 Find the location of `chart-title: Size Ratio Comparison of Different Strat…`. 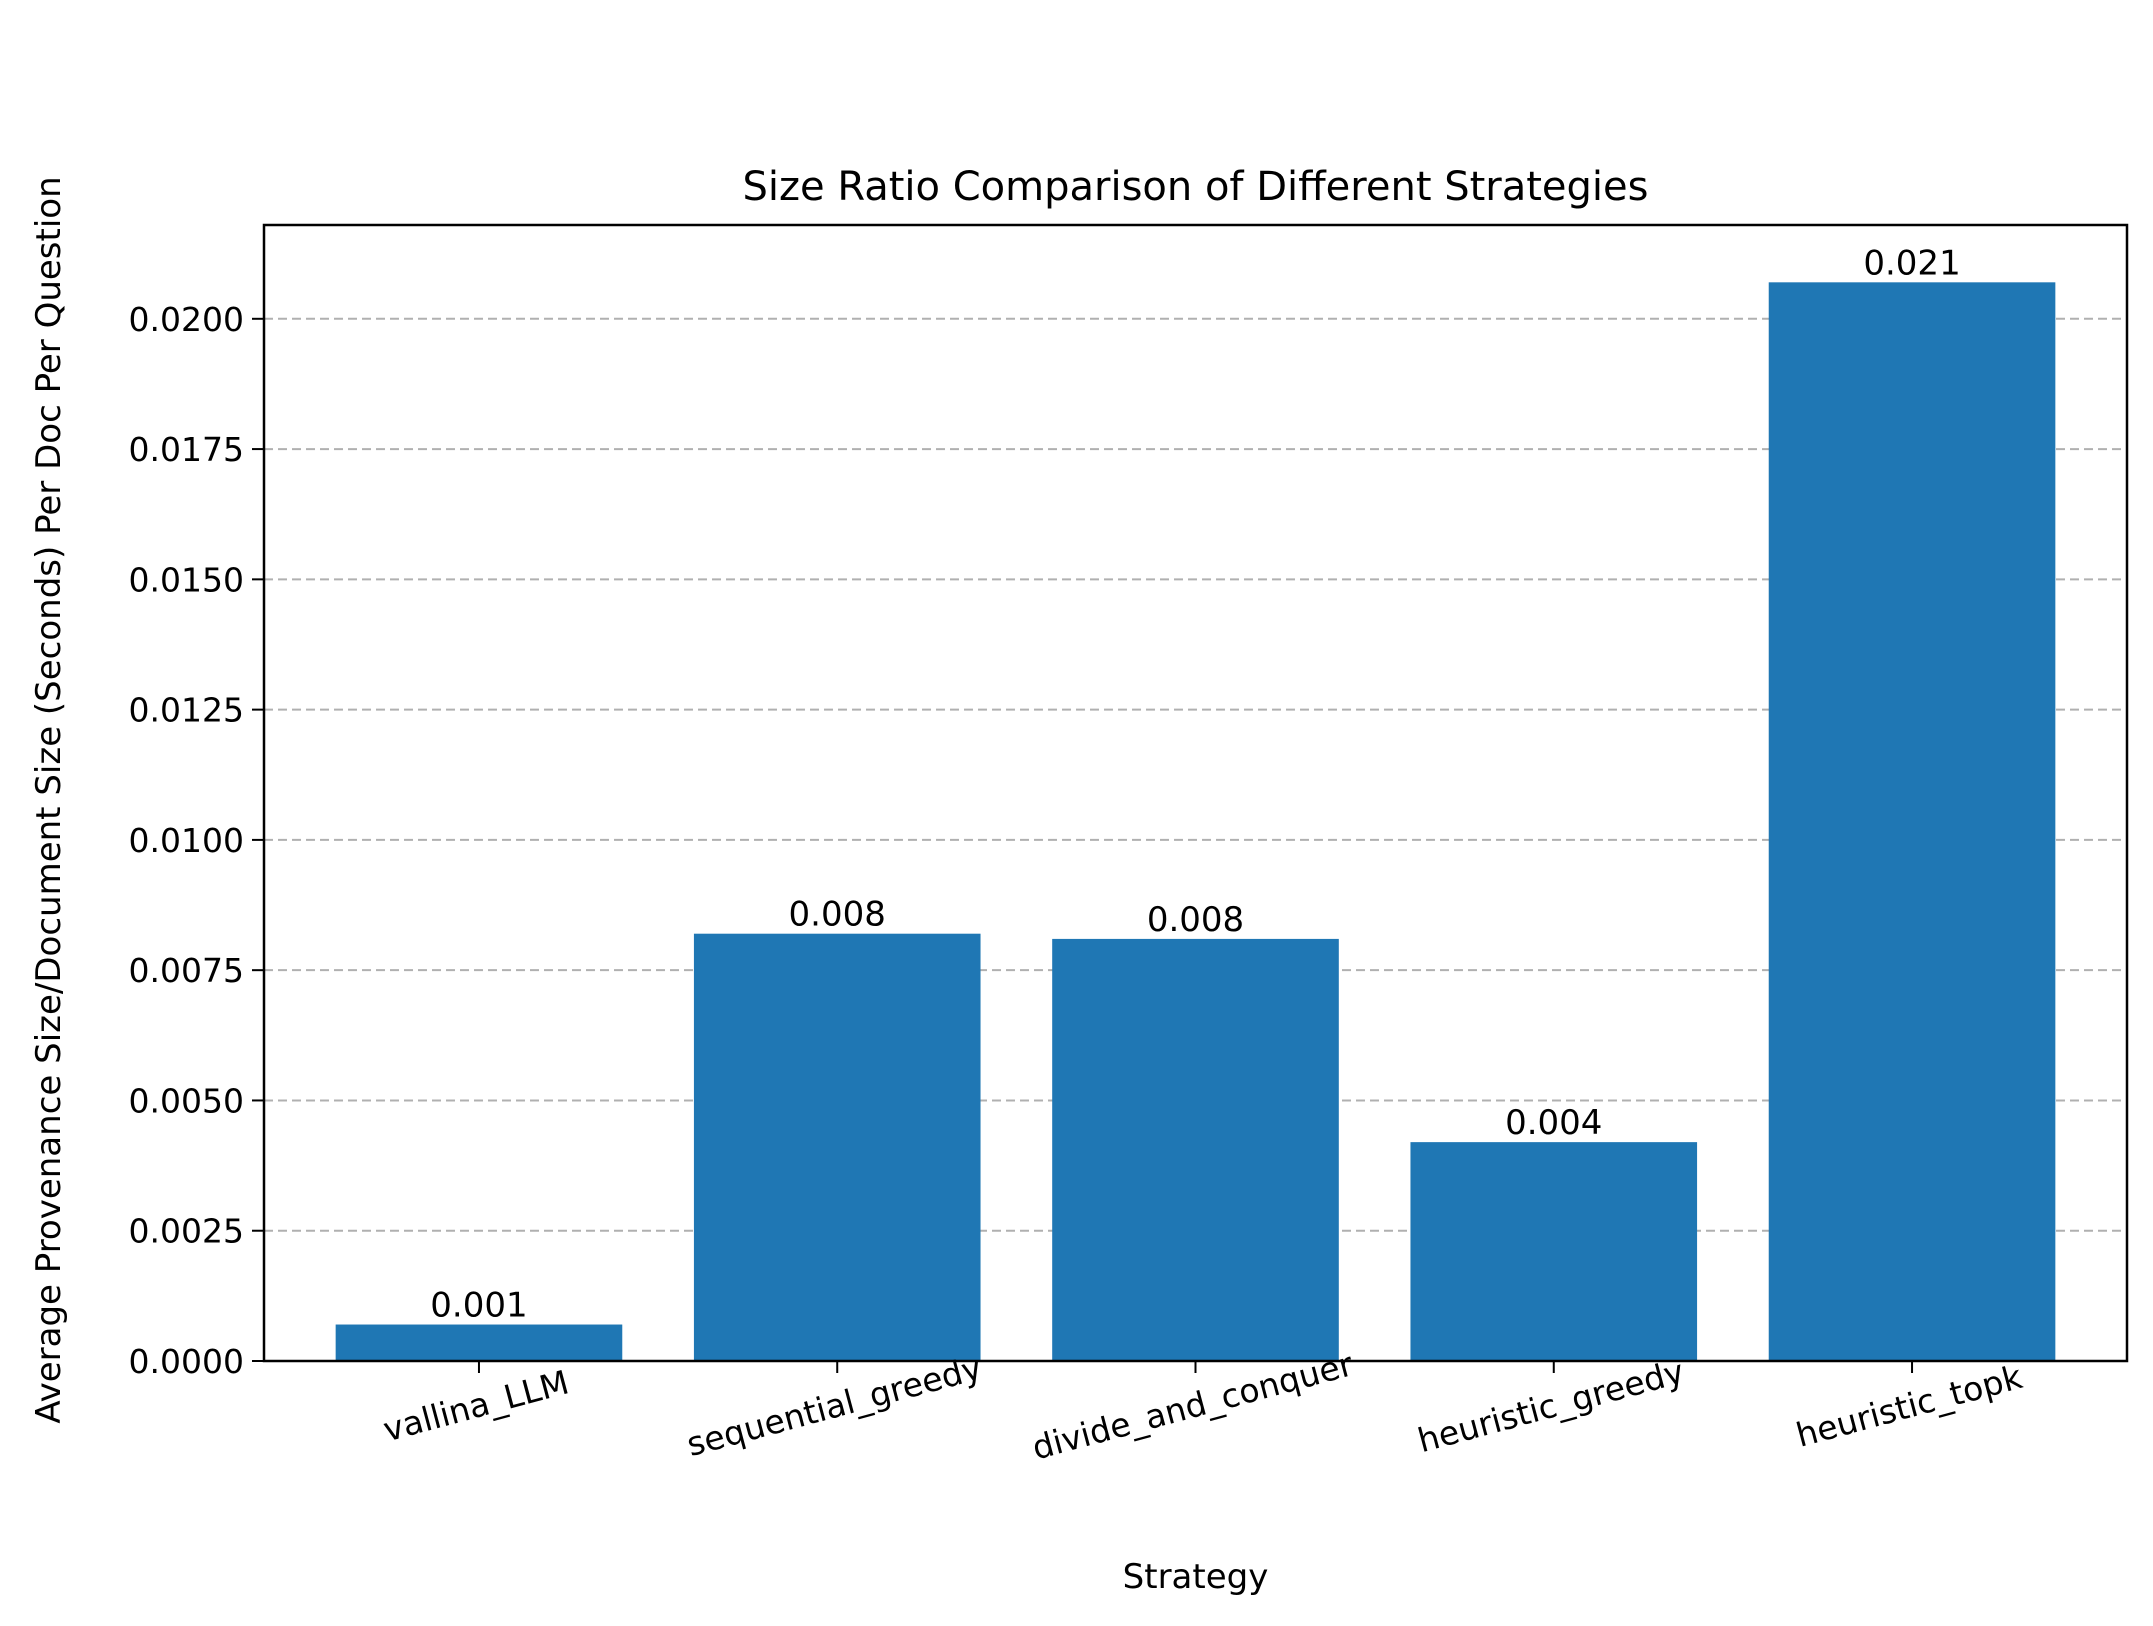

chart-title: Size Ratio Comparison of Different Strat… is located at coordinates (1196, 187).